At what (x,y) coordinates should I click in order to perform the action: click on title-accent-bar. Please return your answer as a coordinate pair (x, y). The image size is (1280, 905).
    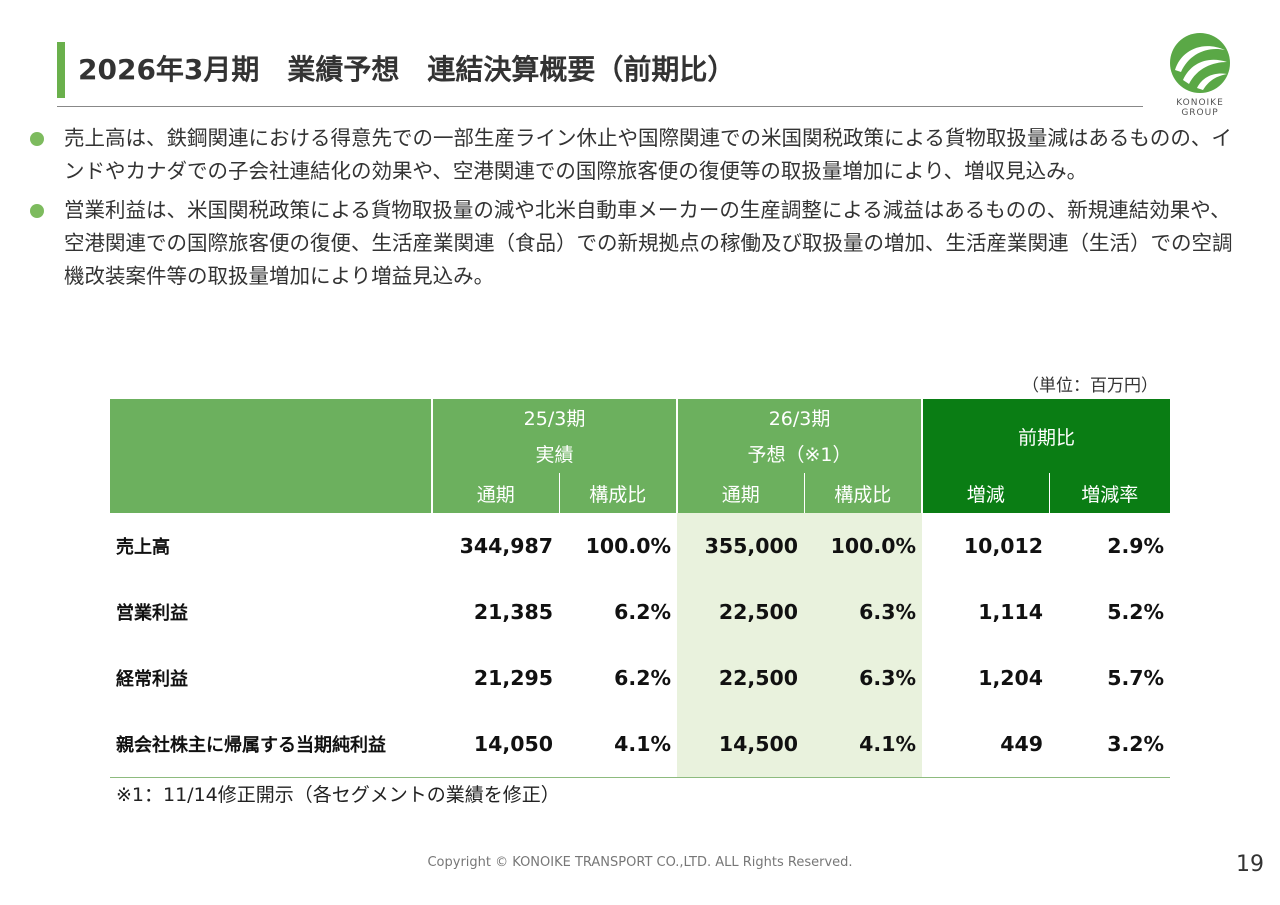
    Looking at the image, I should click on (61, 70).